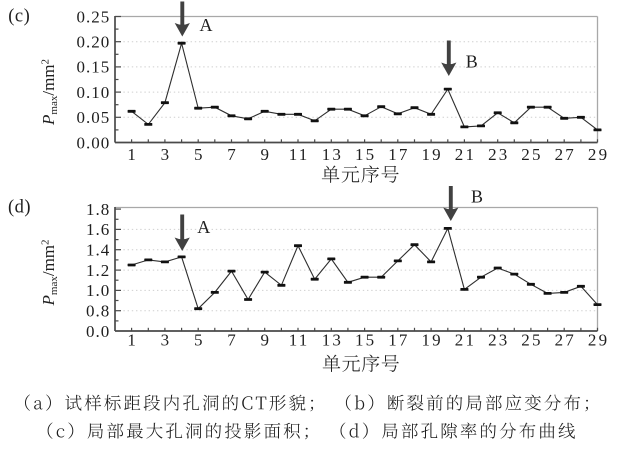 The height and width of the screenshot is (449, 632). I want to click on svg-text: 0.8, so click(98, 311).